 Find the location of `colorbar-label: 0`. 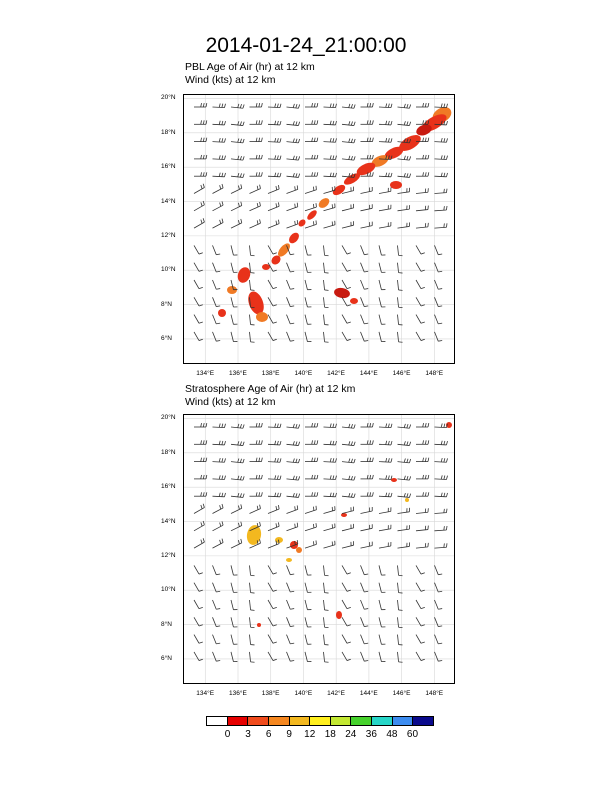

colorbar-label: 0 is located at coordinates (227, 734).